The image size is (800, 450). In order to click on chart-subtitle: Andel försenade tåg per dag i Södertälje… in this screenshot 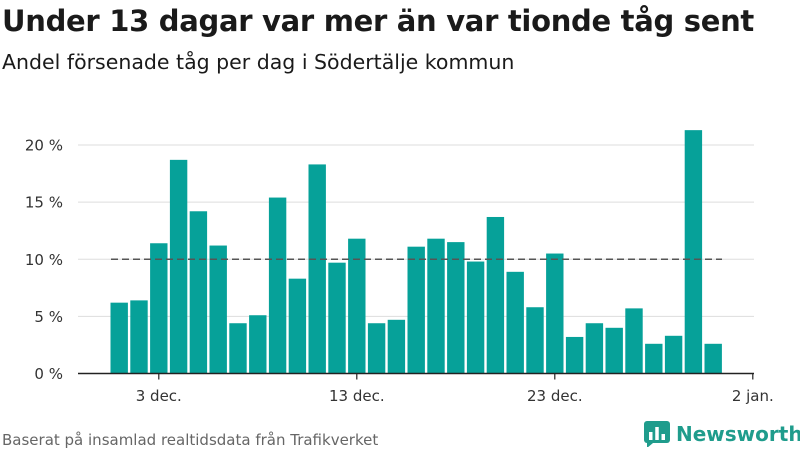, I will do `click(258, 62)`.